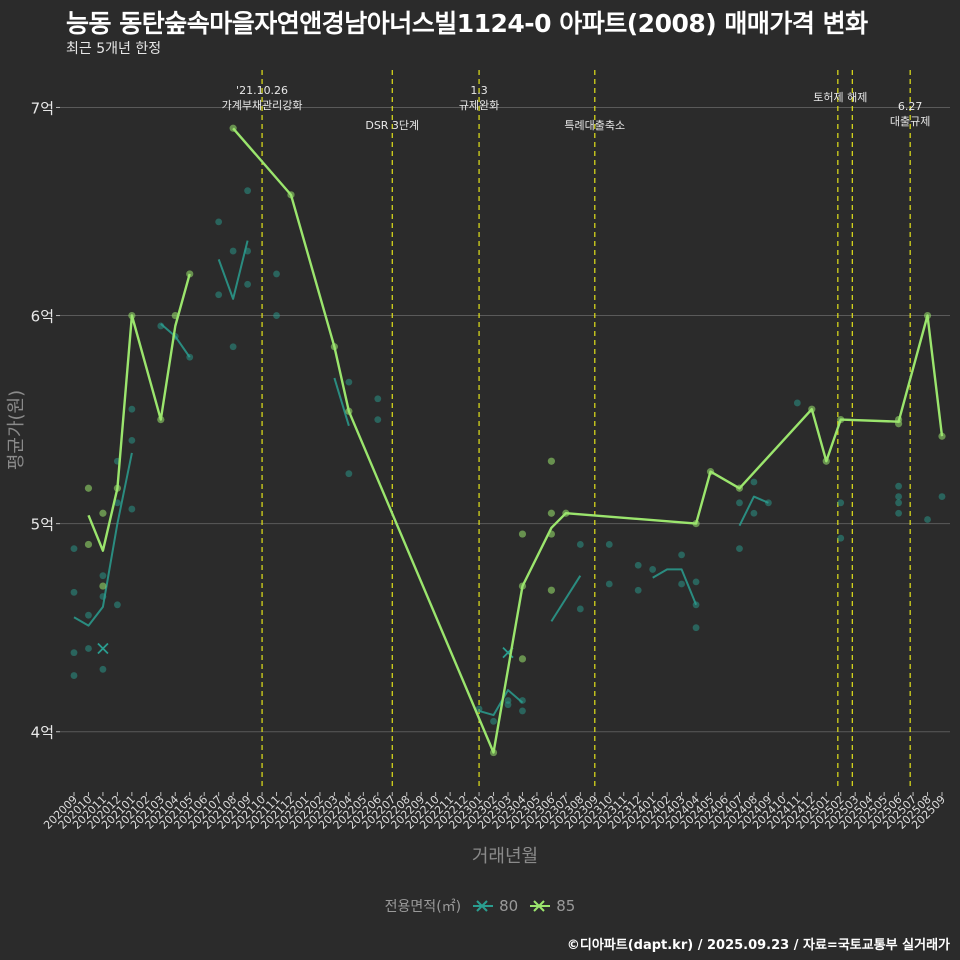  What do you see at coordinates (42, 108) in the screenshot?
I see `y-tick-label: 7억` at bounding box center [42, 108].